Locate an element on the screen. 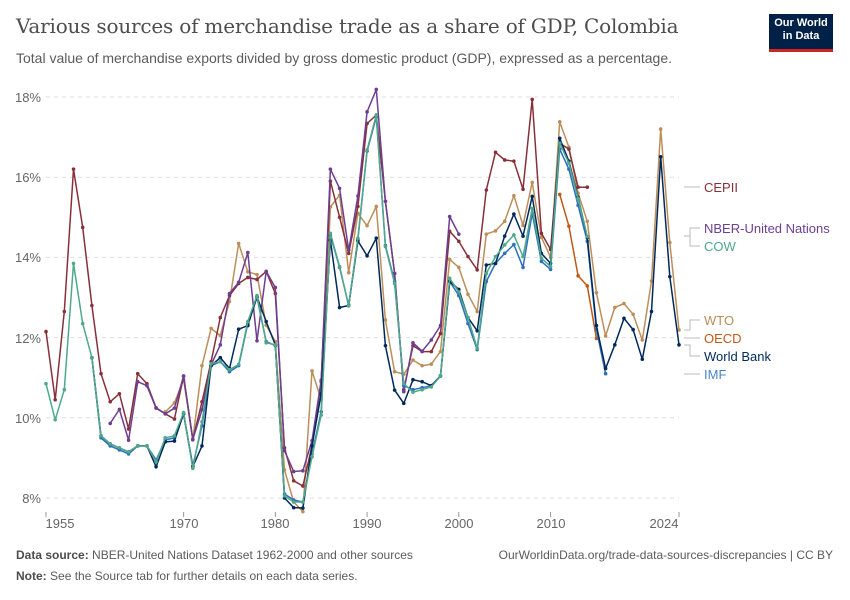 This screenshot has height=600, width=850. legend-wto: WTO is located at coordinates (719, 320).